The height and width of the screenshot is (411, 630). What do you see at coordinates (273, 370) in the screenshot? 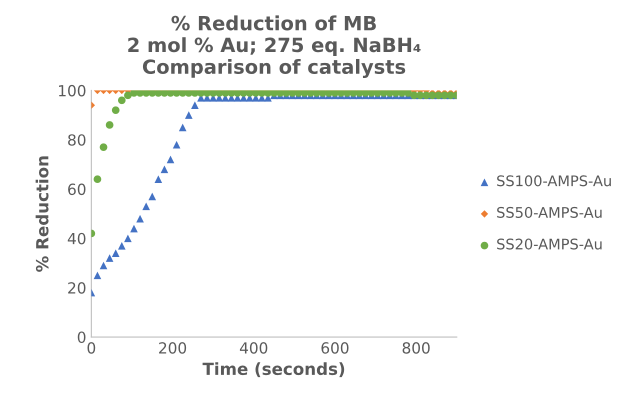
I see `x-axis-title: Time (seconds)` at bounding box center [273, 370].